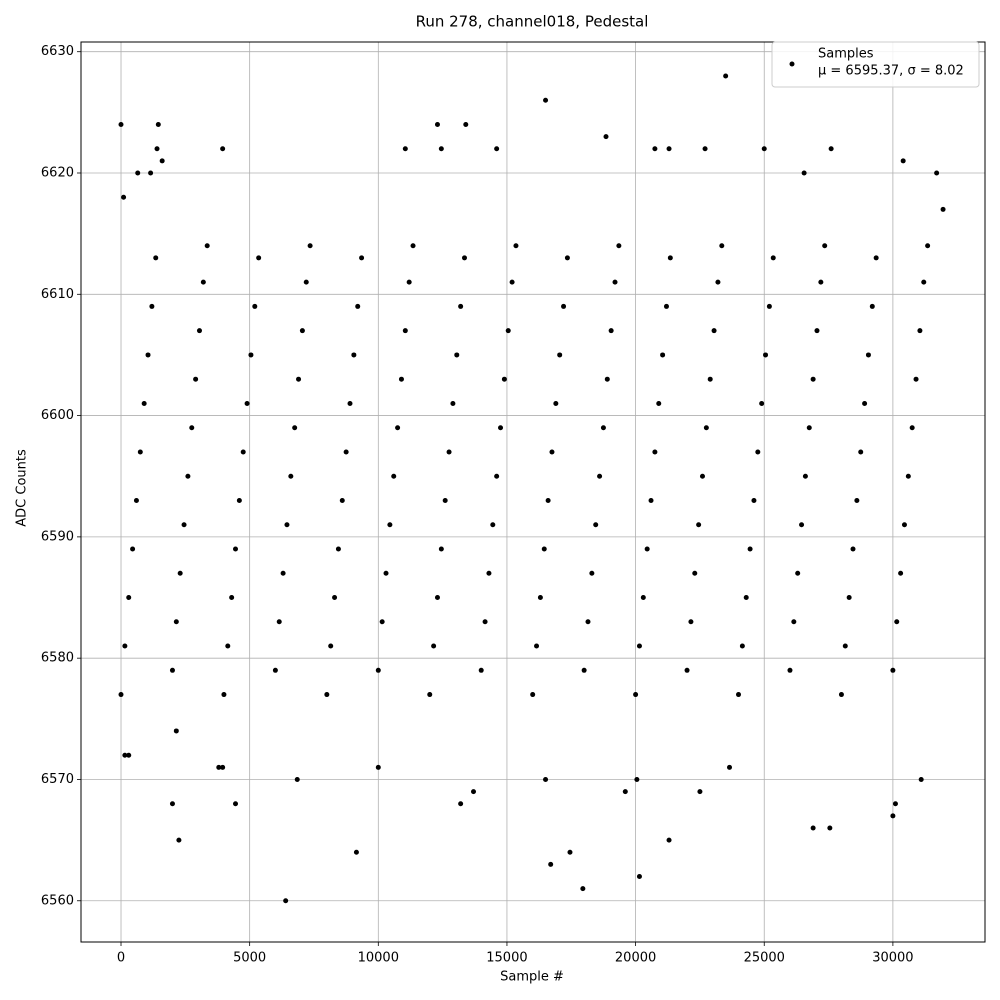 This screenshot has width=1000, height=1000. What do you see at coordinates (57, 415) in the screenshot?
I see `y-tick-label: 6600` at bounding box center [57, 415].